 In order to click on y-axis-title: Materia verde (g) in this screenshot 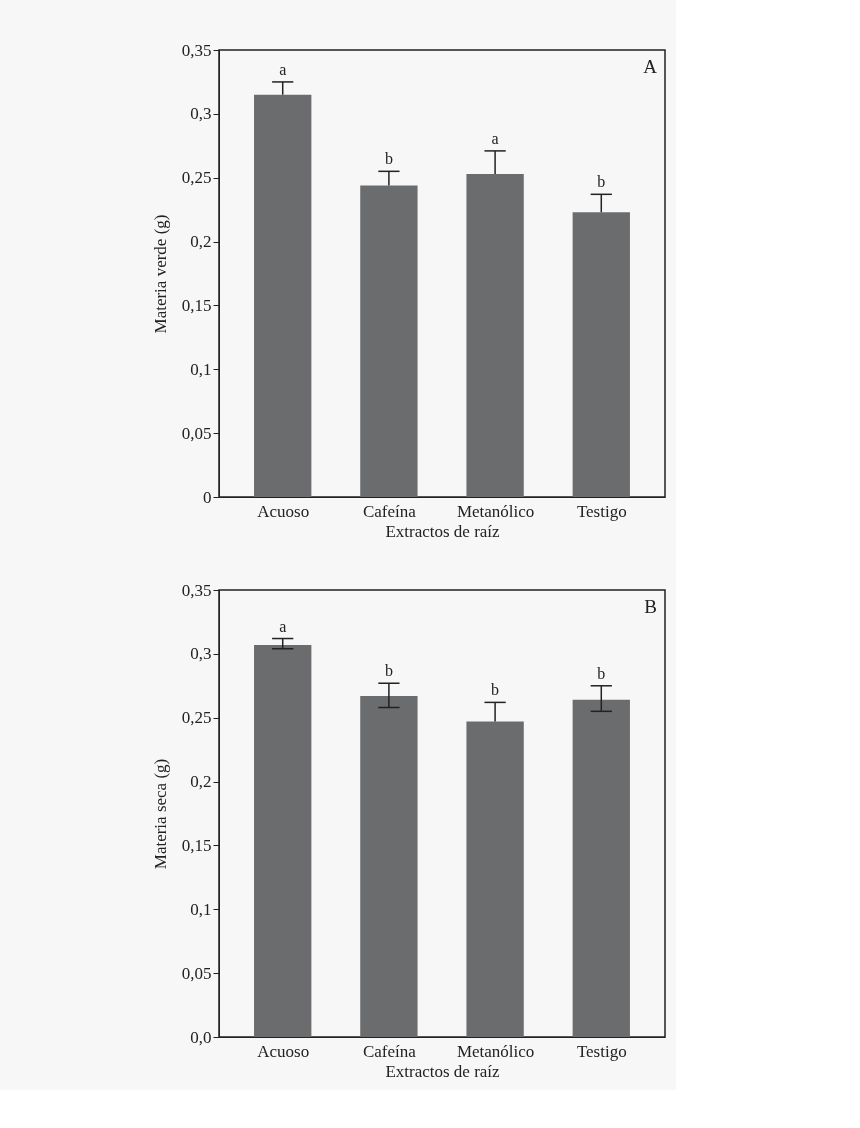, I will do `click(160, 274)`.